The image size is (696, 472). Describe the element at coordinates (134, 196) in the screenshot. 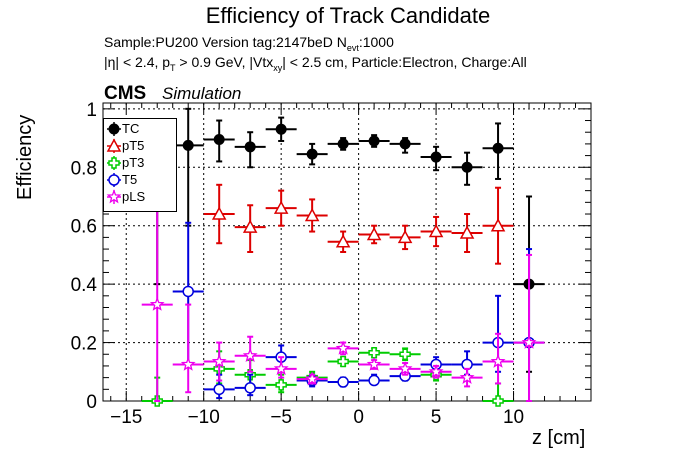

I see `legend-label: pLS` at that location.